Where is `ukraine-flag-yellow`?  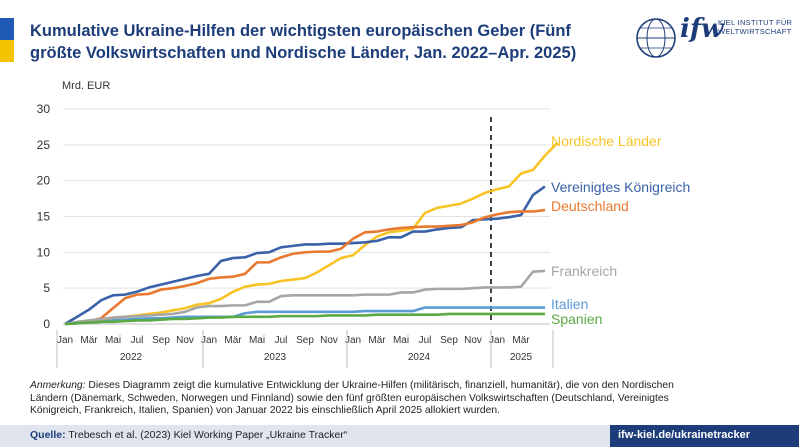 ukraine-flag-yellow is located at coordinates (7, 51).